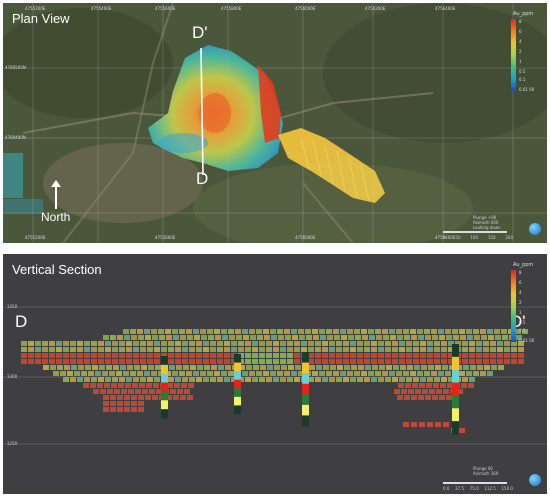 This screenshot has height=497, width=550. What do you see at coordinates (12, 376) in the screenshot?
I see `elevation-label: 1300` at bounding box center [12, 376].